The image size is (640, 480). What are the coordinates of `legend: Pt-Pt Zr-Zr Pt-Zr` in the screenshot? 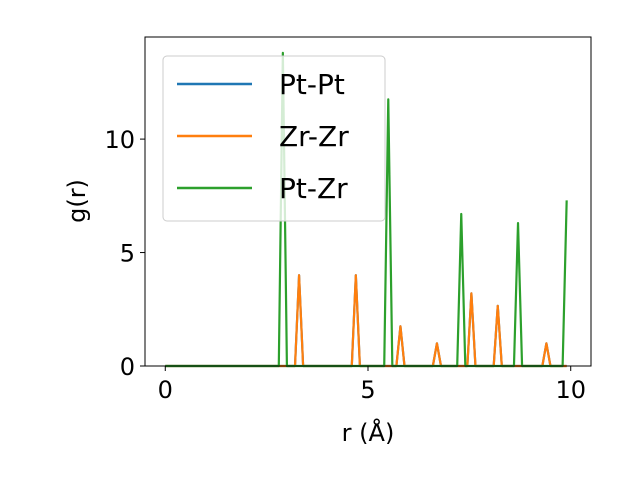 It's located at (274, 138).